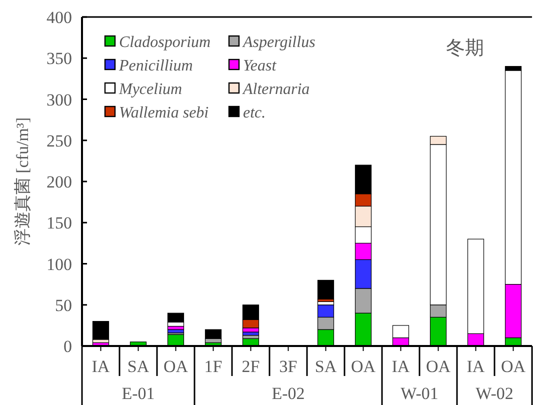 The height and width of the screenshot is (405, 533). I want to click on y-tick-label: 100, so click(59, 264).